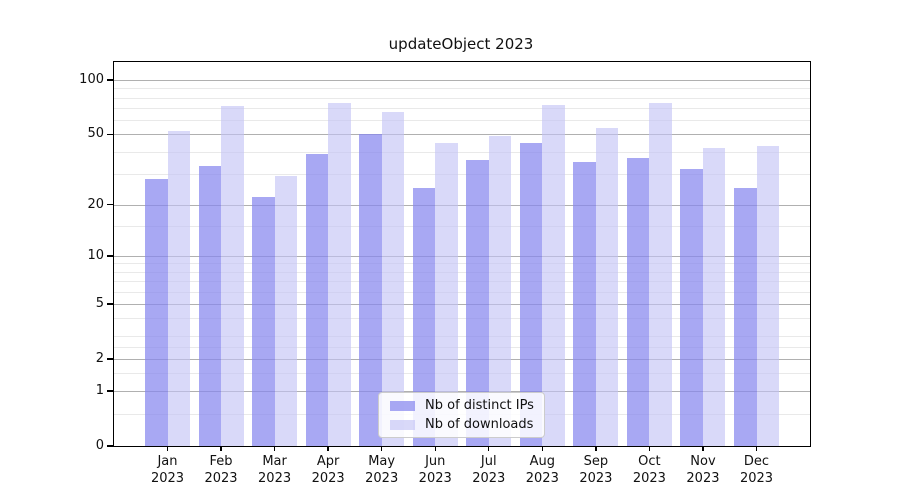 The width and height of the screenshot is (900, 500). Describe the element at coordinates (596, 470) in the screenshot. I see `x-tick-label-sep: Sep 2023` at that location.